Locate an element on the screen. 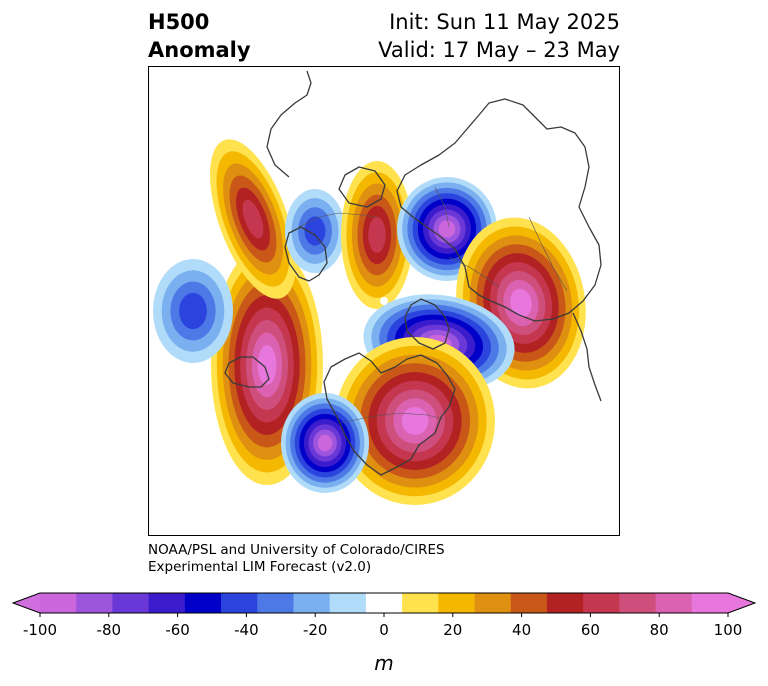 The width and height of the screenshot is (768, 686). colorbar-tick-label: 20 is located at coordinates (452, 630).